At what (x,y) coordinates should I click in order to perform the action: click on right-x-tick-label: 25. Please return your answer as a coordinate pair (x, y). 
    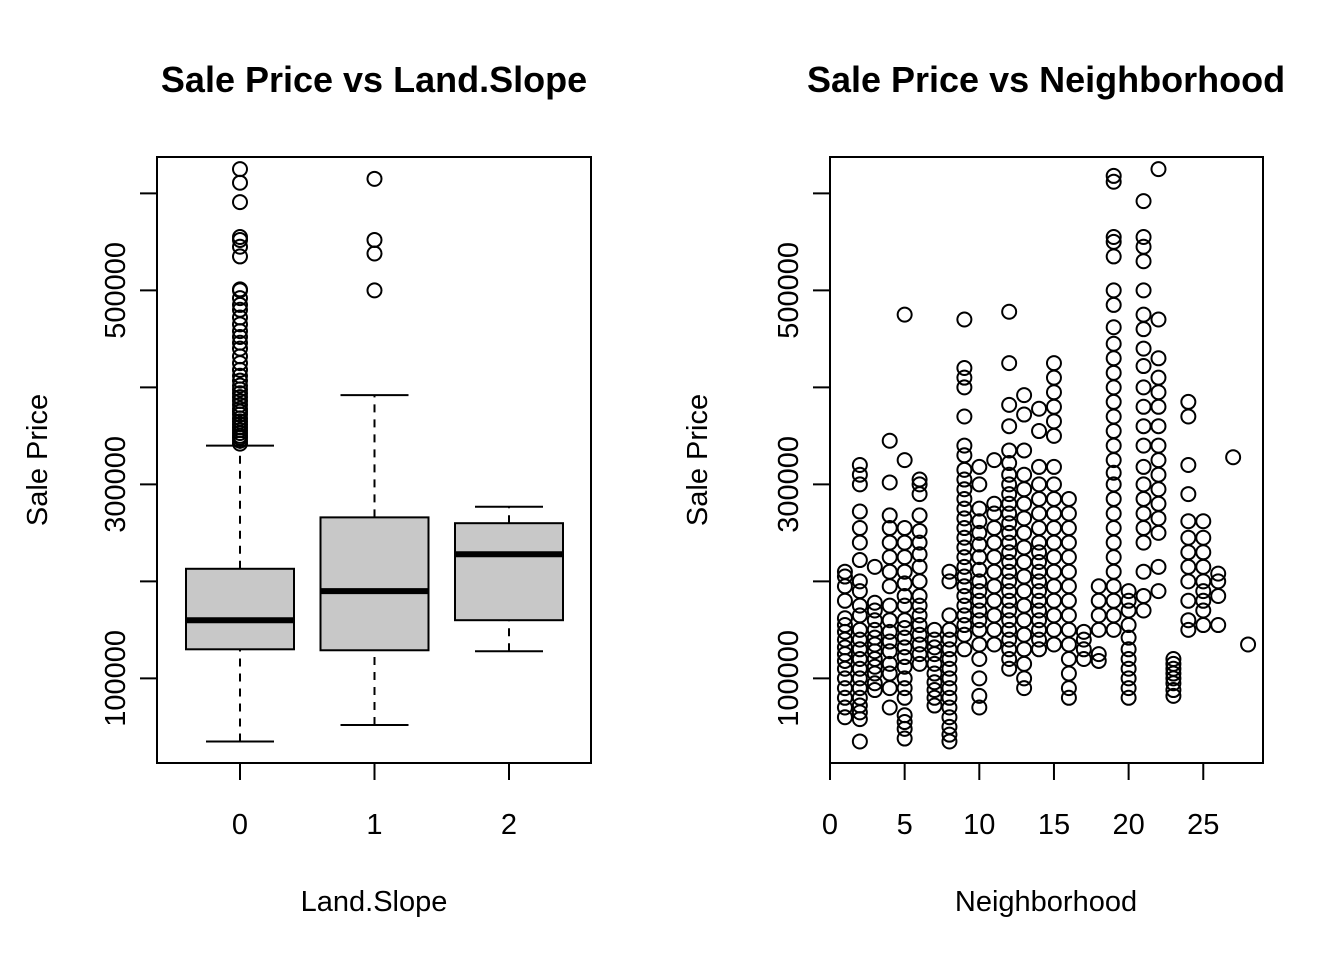
    Looking at the image, I should click on (1203, 825).